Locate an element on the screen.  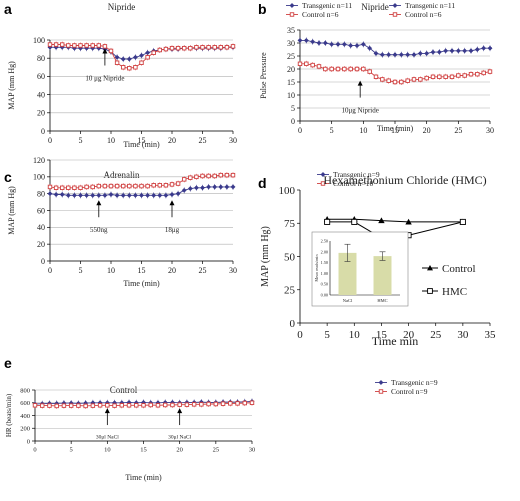
y-tick-label: 5 is located at coordinates (293, 108).